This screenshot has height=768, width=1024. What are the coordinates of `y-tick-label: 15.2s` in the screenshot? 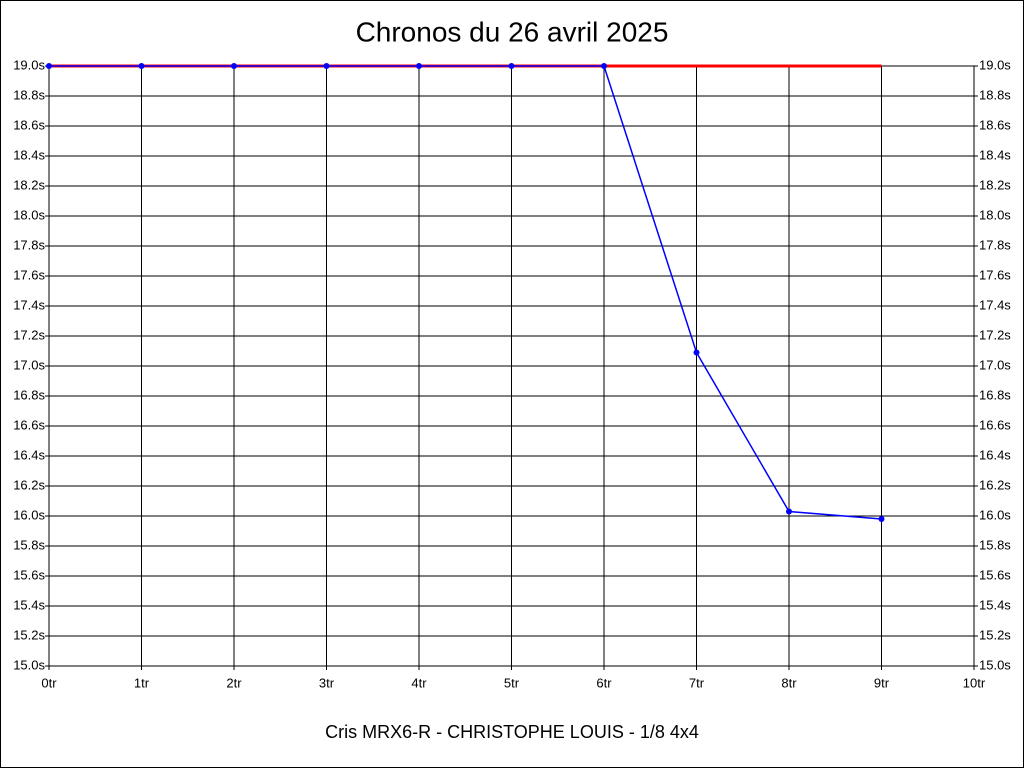 It's located at (29, 634).